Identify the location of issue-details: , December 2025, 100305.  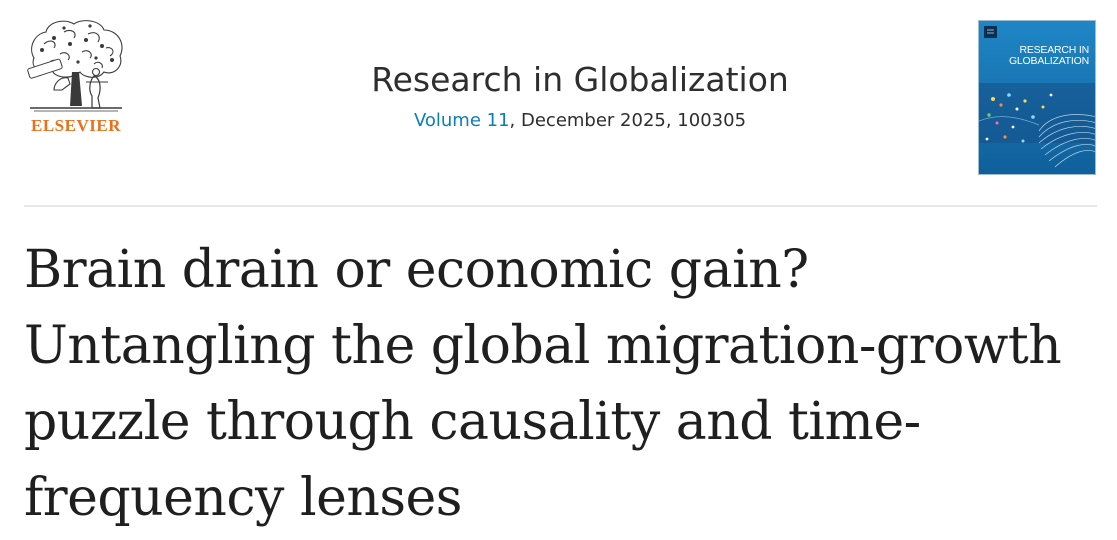
(628, 120).